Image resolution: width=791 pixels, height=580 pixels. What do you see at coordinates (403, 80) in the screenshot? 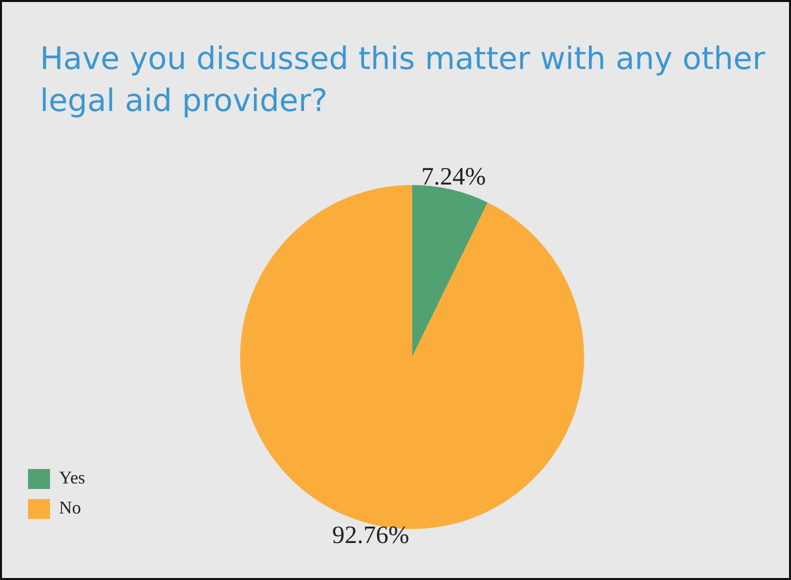
I see `chart-title: Have you discussed this matter with any other legal aid provider?` at bounding box center [403, 80].